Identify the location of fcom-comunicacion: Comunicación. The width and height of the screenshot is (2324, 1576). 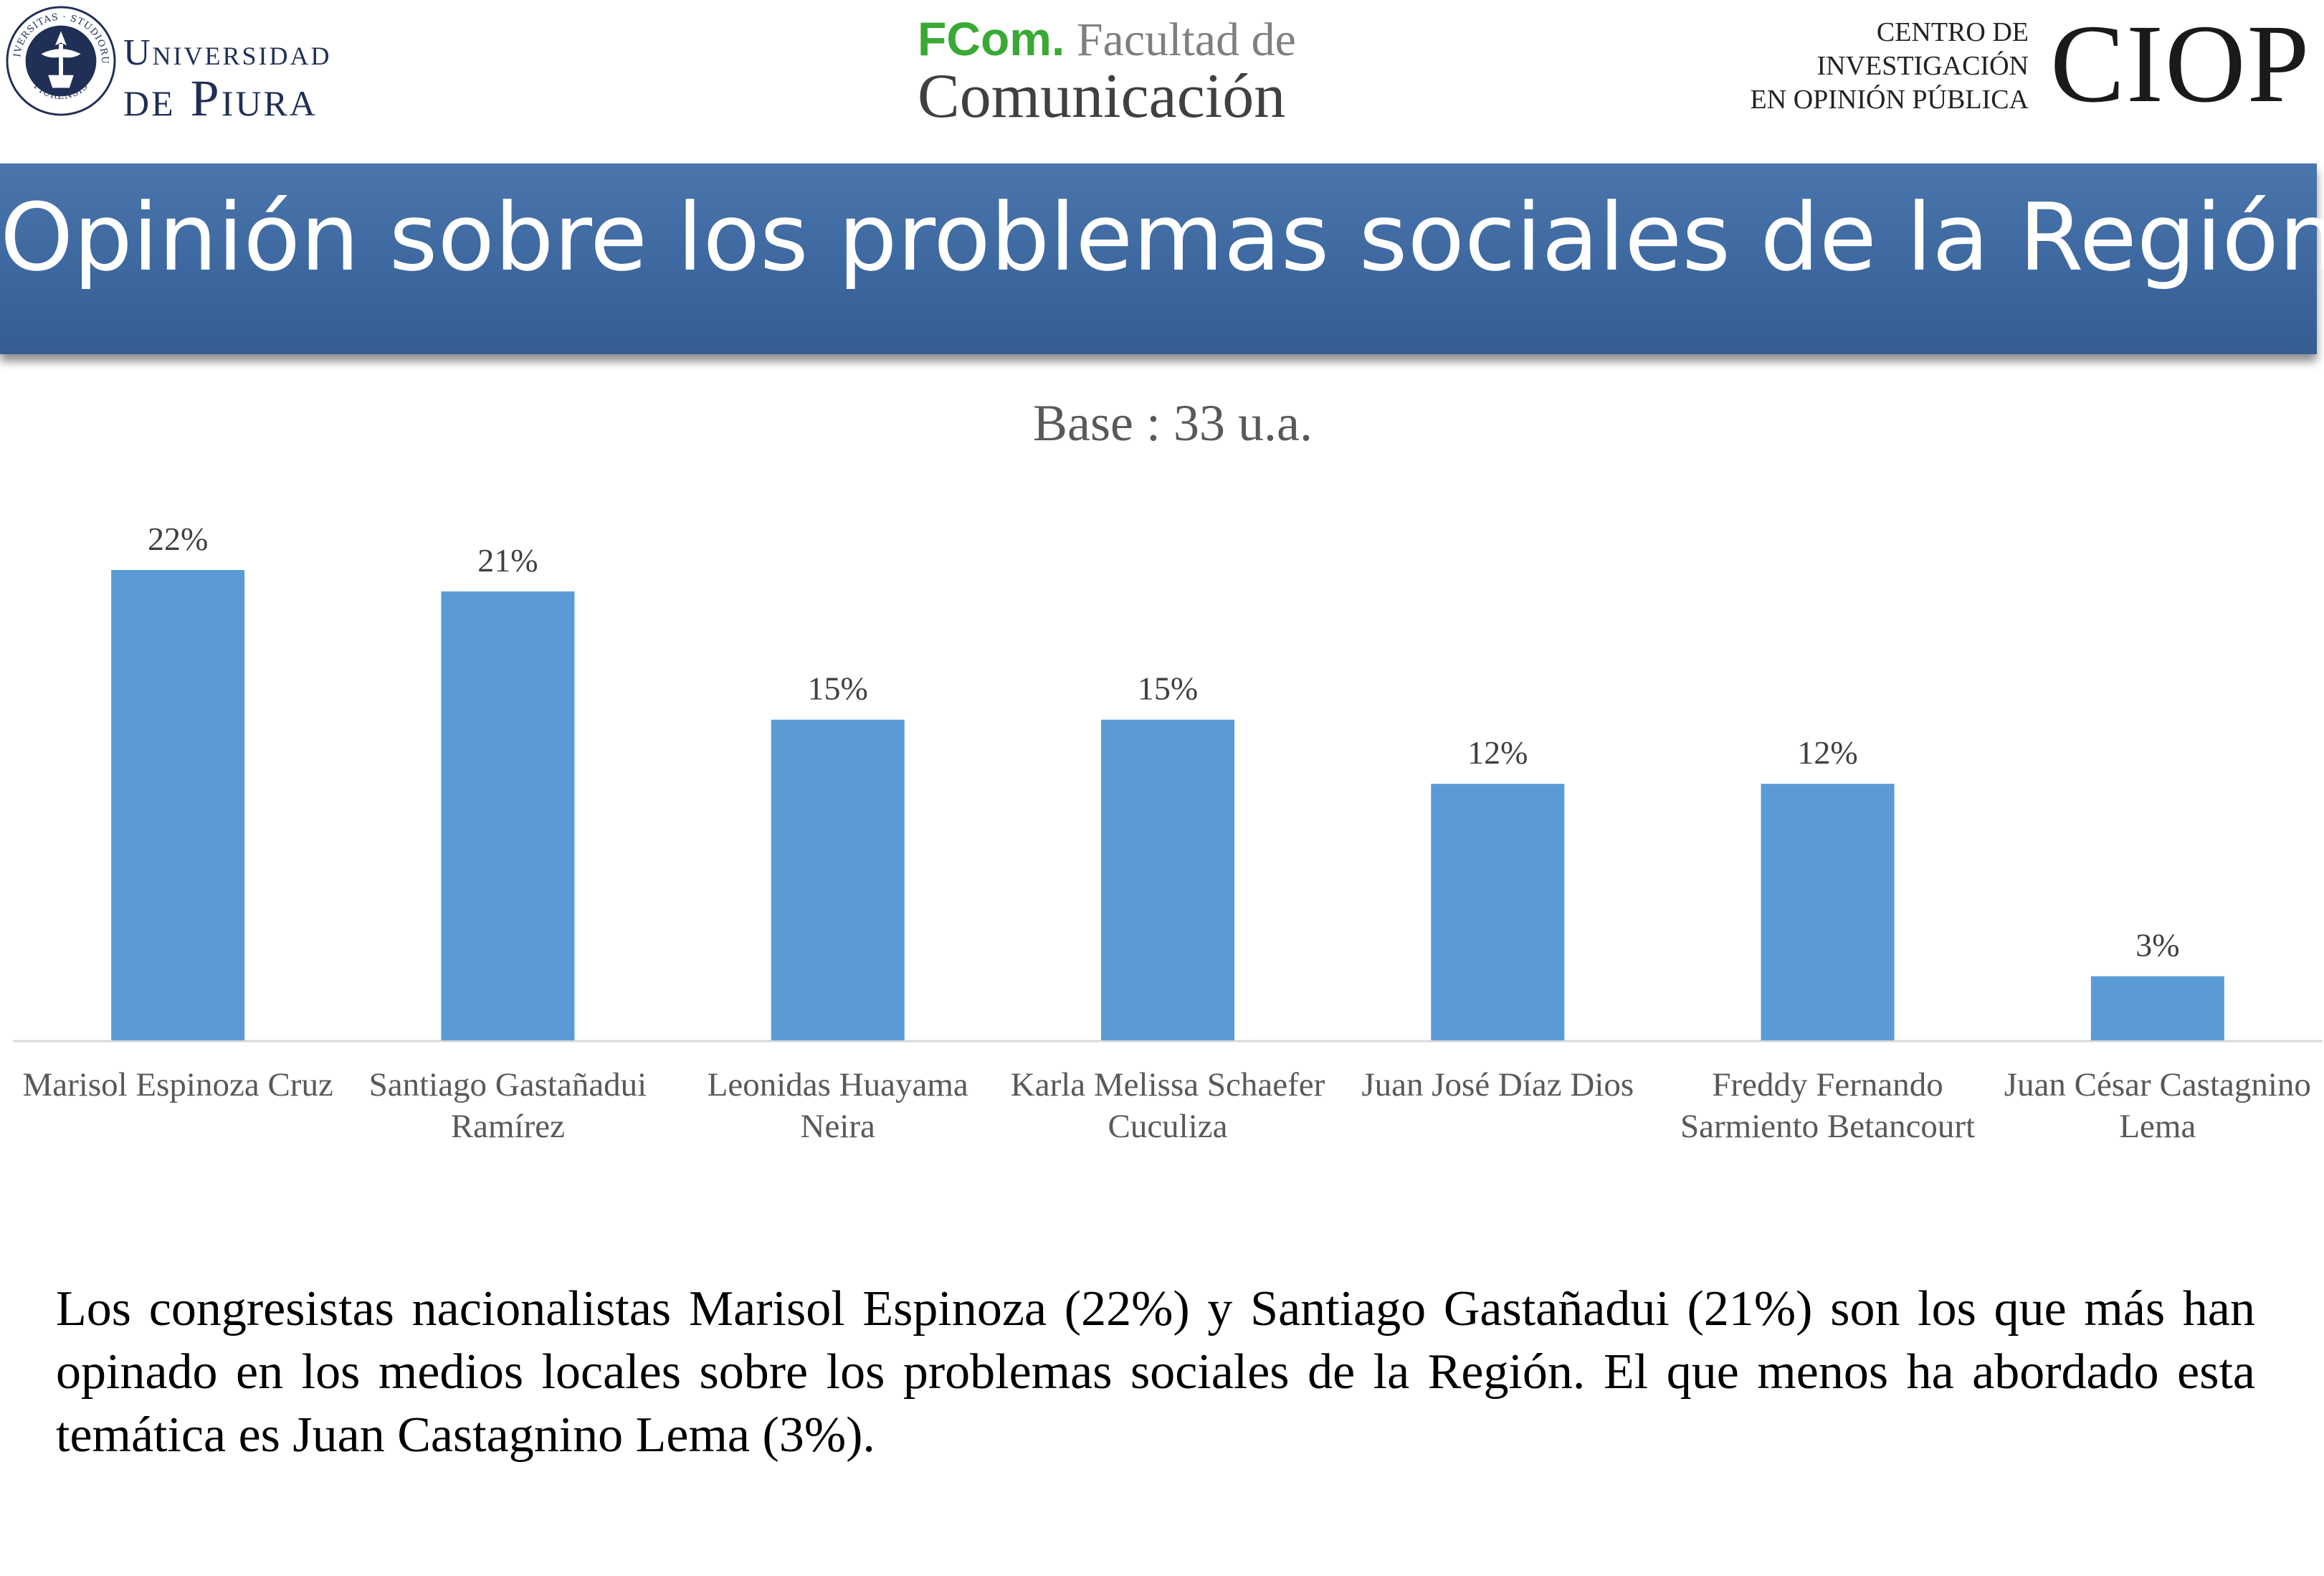
(1102, 96).